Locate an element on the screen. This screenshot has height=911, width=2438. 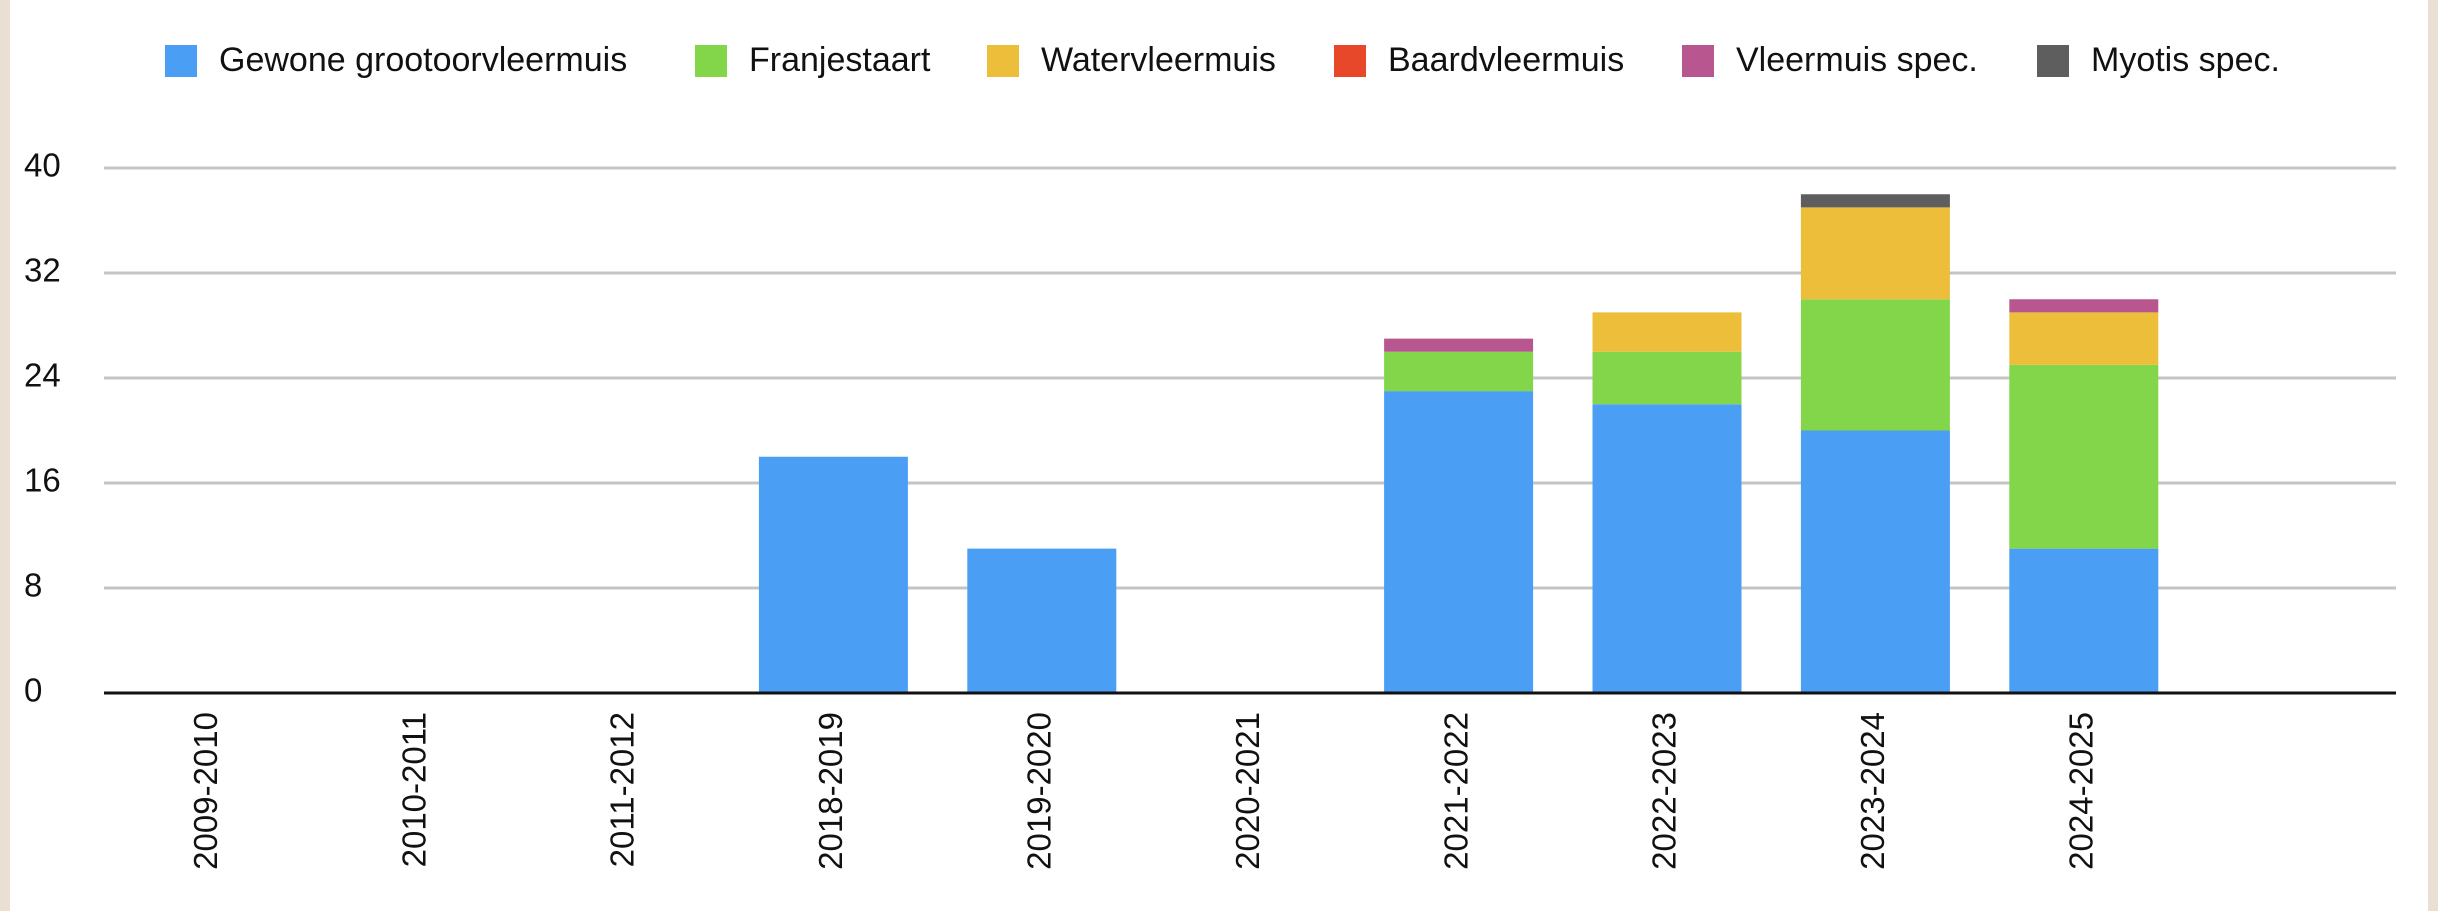
x-tick-label: 2010-2011 is located at coordinates (413, 789).